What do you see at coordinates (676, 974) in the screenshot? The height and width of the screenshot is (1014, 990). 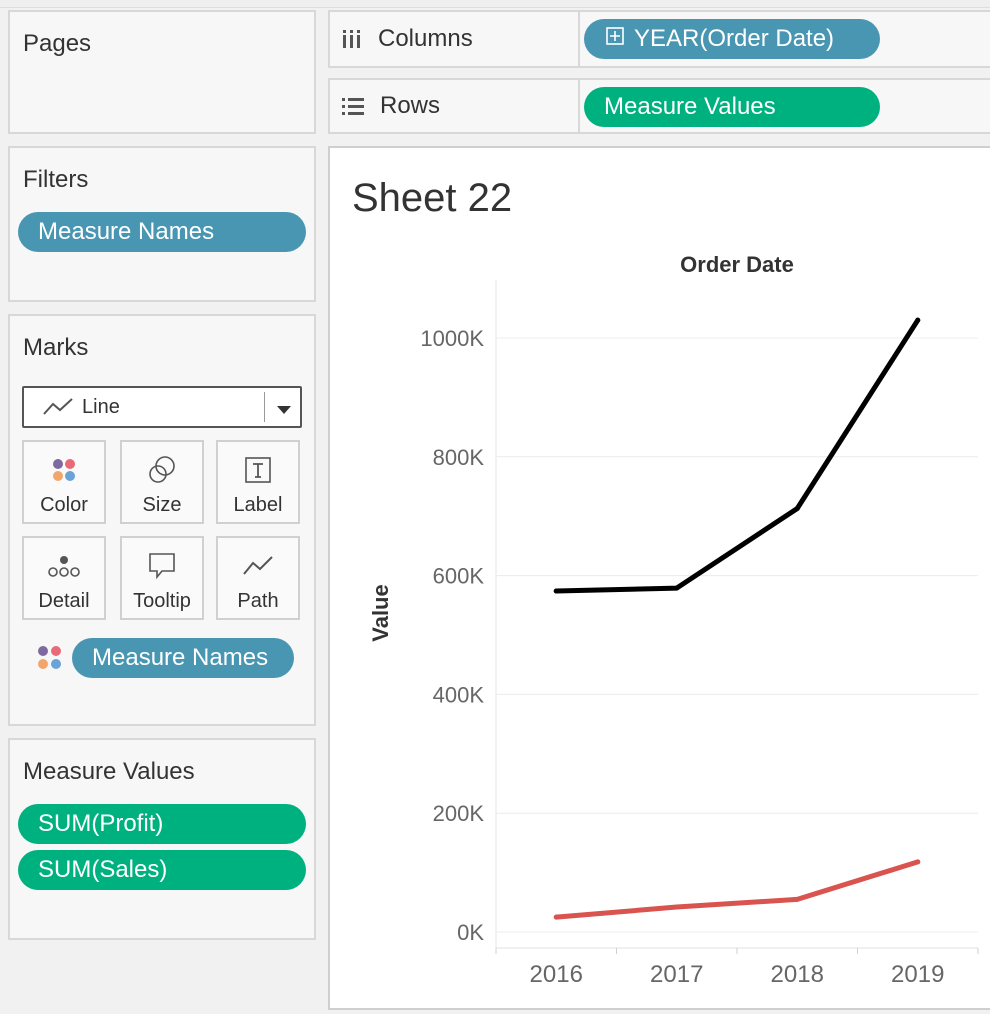 I see `x-tick-label: 2017` at bounding box center [676, 974].